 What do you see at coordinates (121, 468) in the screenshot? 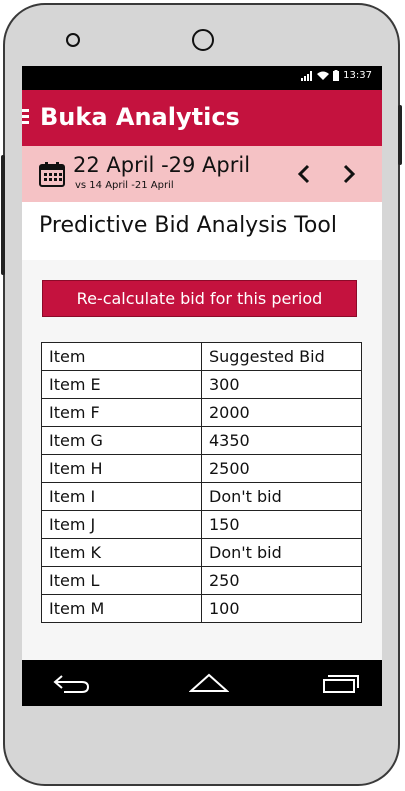
I see `item-name: Item H` at bounding box center [121, 468].